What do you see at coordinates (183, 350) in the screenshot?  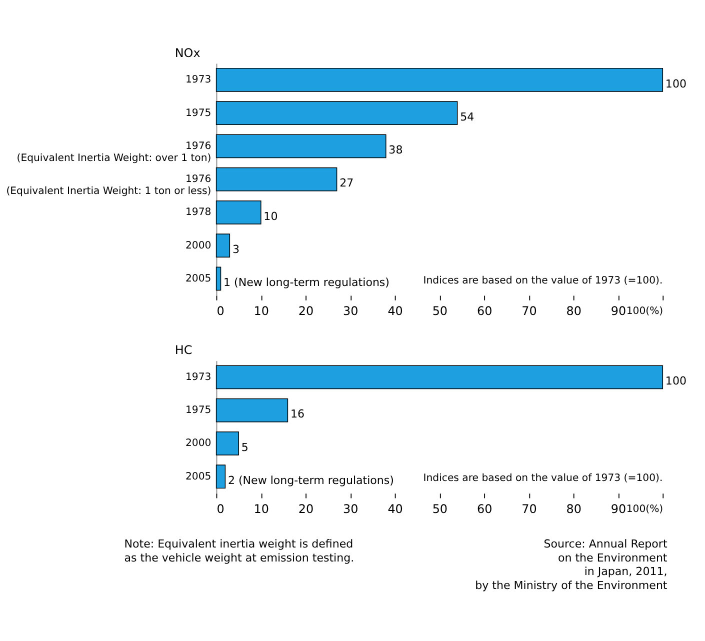 I see `chart-title: HC` at bounding box center [183, 350].